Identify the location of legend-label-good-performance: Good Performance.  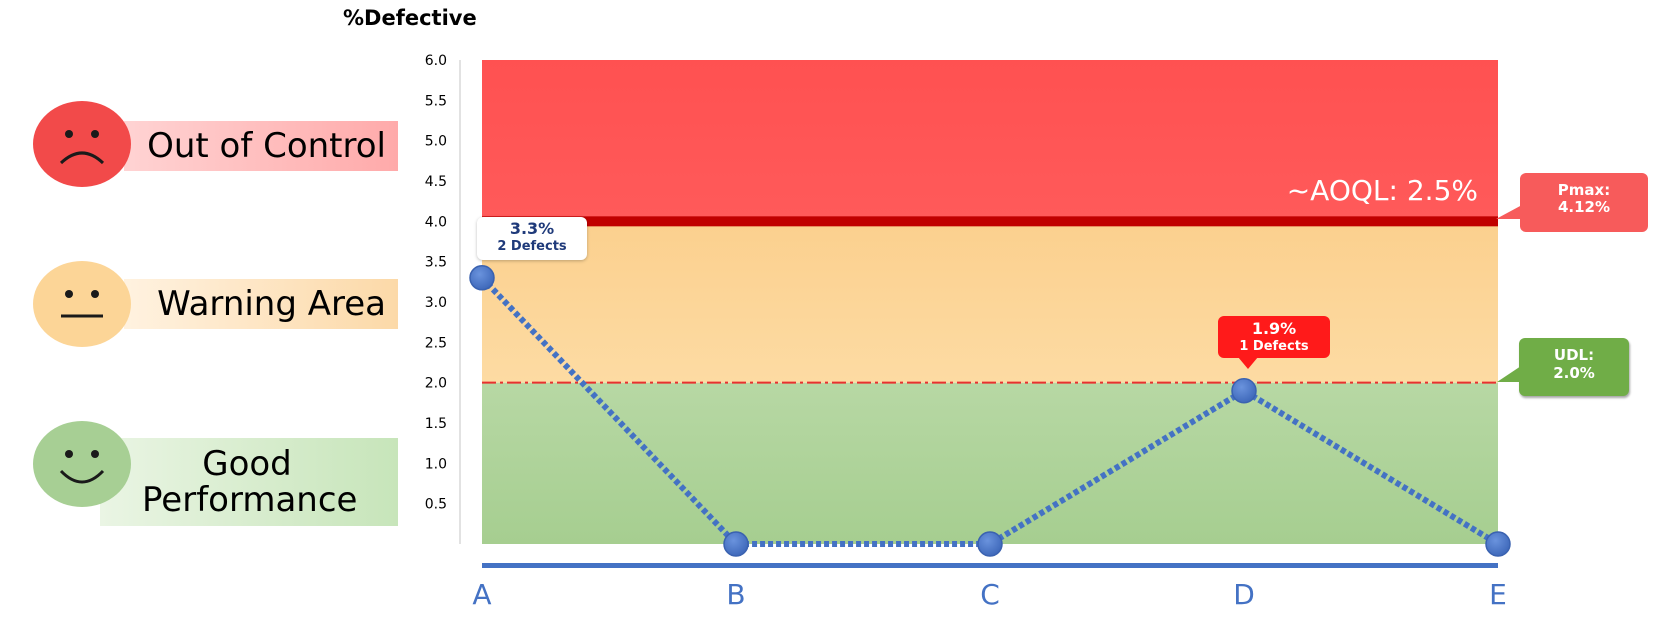
(250, 482).